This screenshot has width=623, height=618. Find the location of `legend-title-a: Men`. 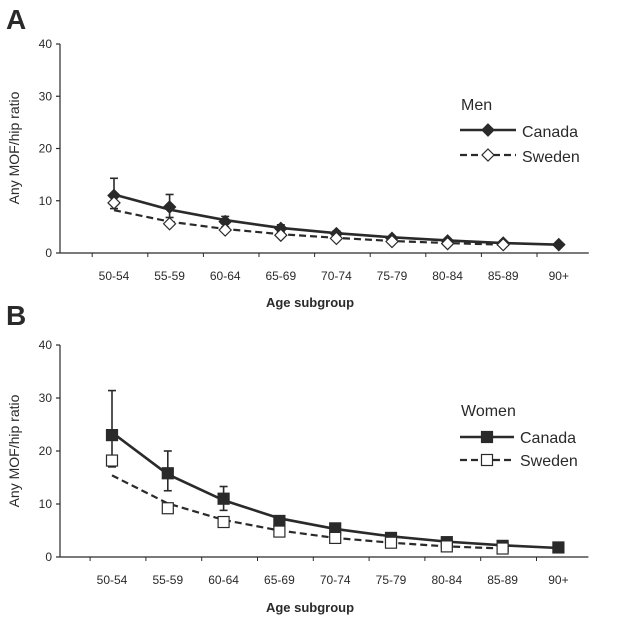

legend-title-a: Men is located at coordinates (476, 105).